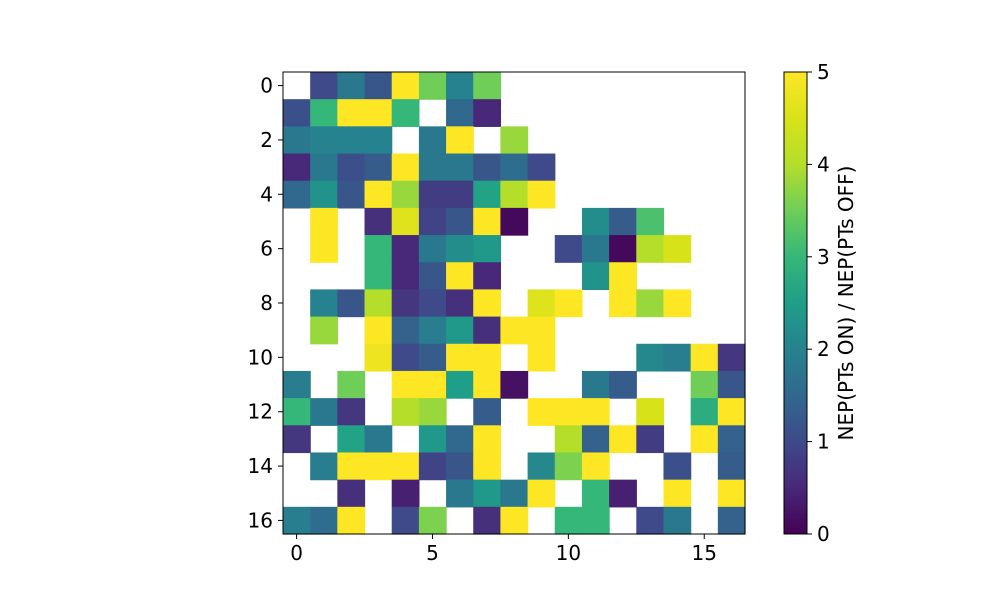  Describe the element at coordinates (260, 466) in the screenshot. I see `y-tick-label: 14` at that location.